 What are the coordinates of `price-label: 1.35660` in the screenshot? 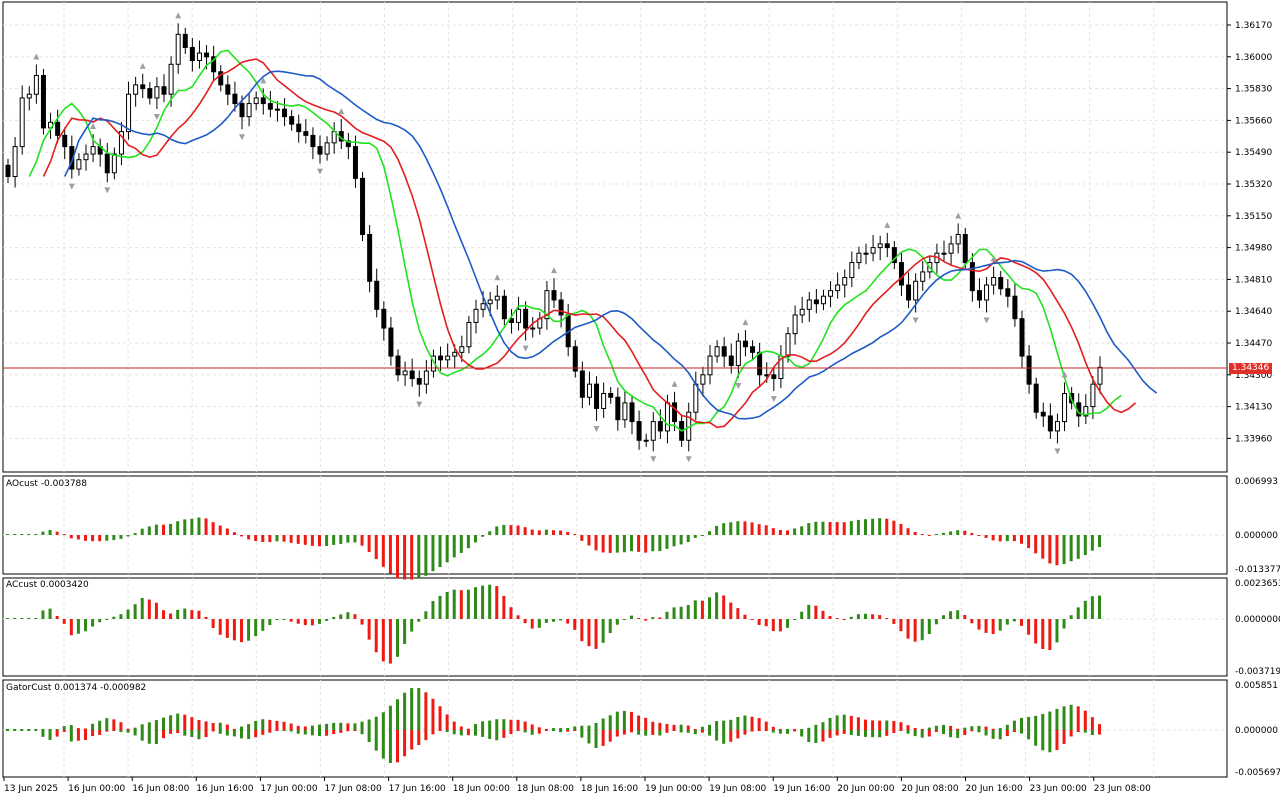 It's located at (1253, 121).